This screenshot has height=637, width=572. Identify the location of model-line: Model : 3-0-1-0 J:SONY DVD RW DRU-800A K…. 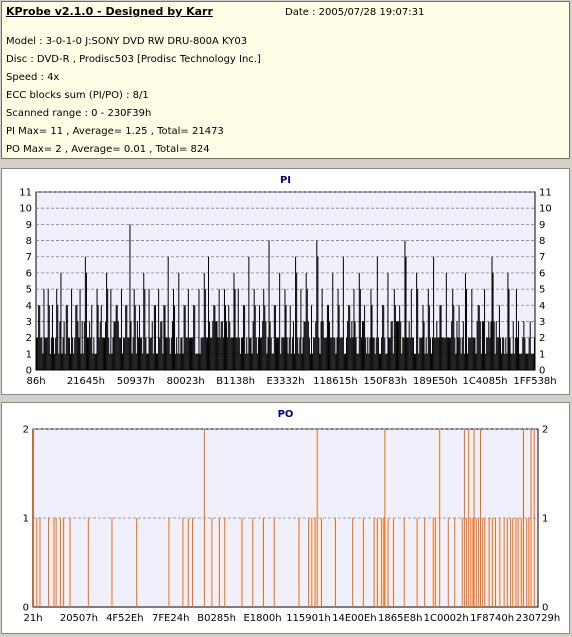
(127, 41).